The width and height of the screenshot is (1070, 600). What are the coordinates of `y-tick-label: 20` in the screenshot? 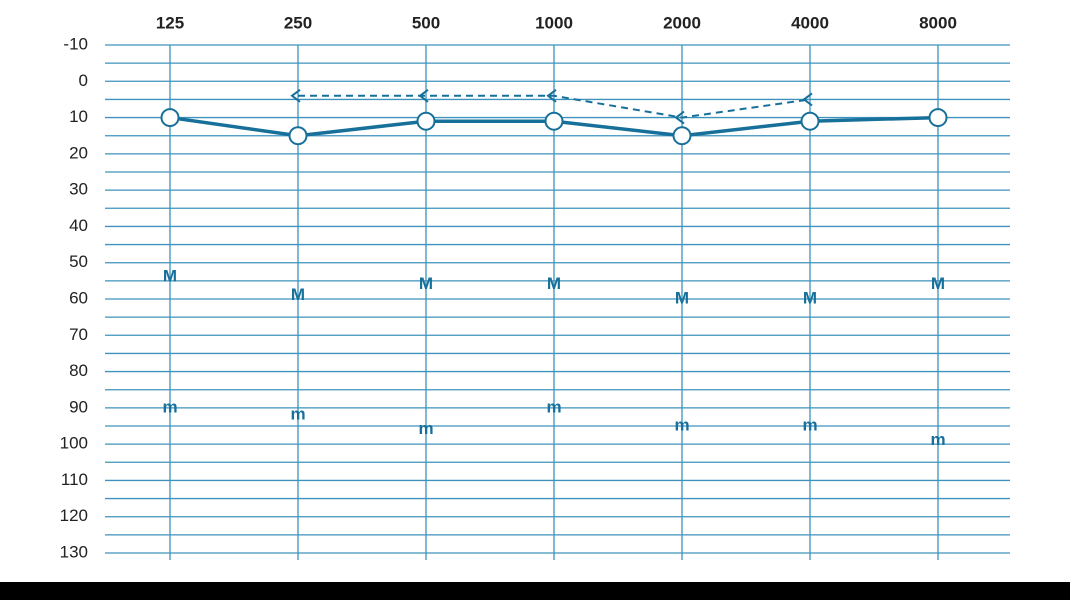 It's located at (78, 152).